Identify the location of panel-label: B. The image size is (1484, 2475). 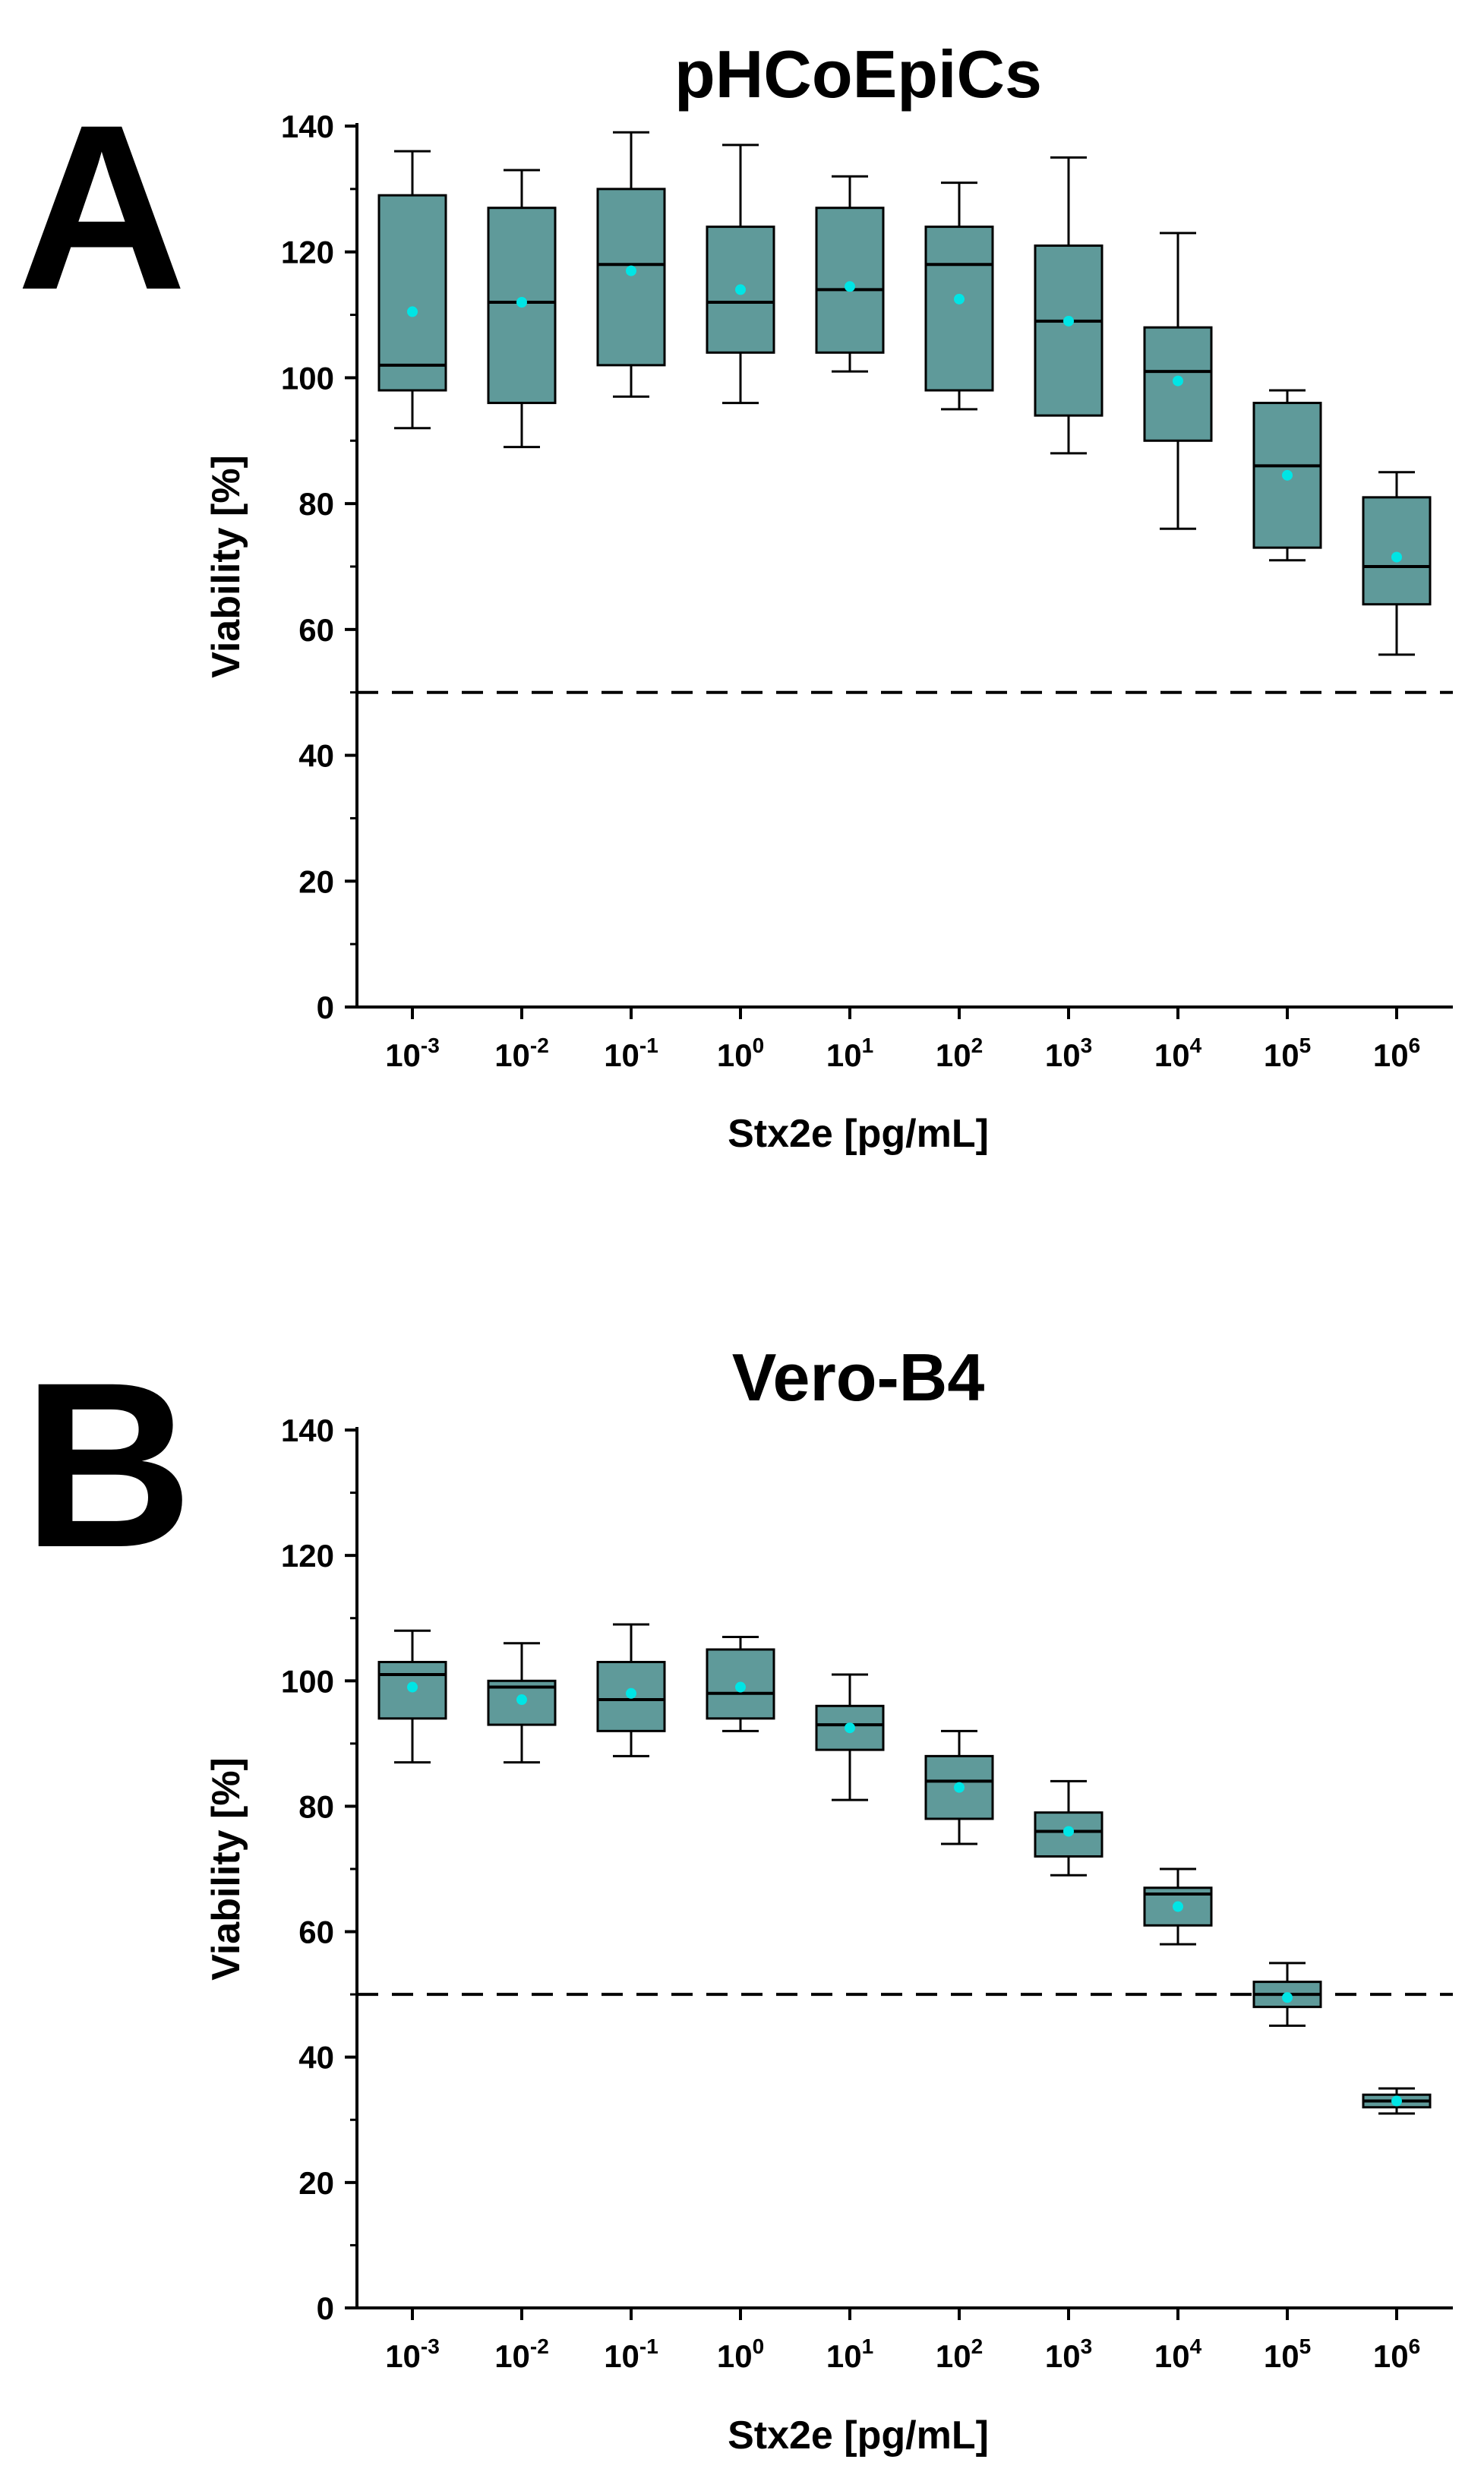
(108, 1465).